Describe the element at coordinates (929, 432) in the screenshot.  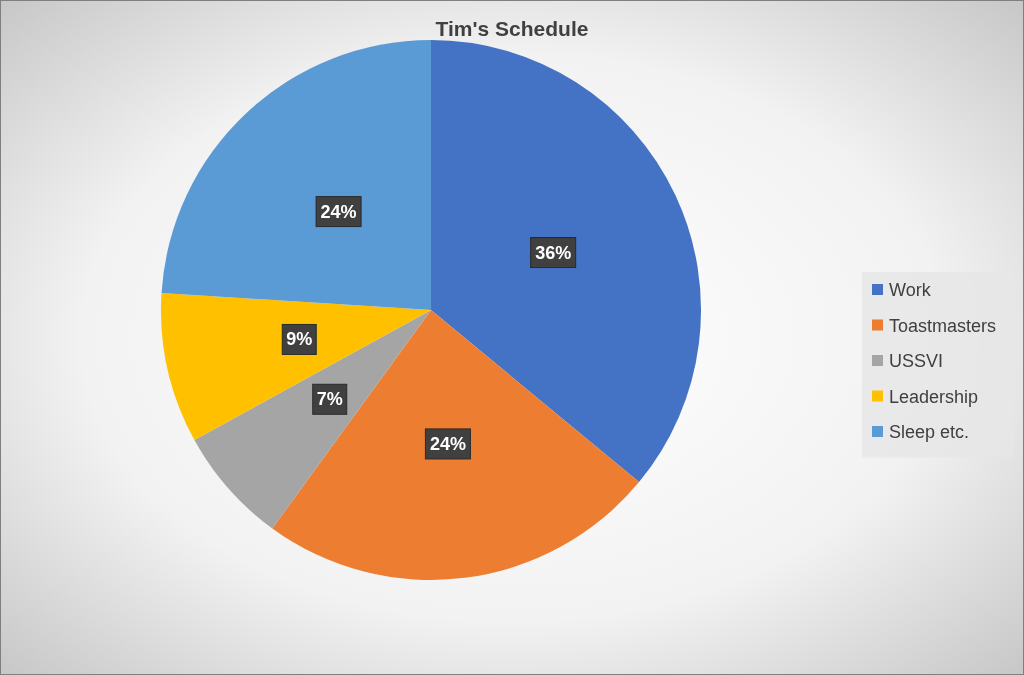
I see `legend-label: Sleep etc.` at that location.